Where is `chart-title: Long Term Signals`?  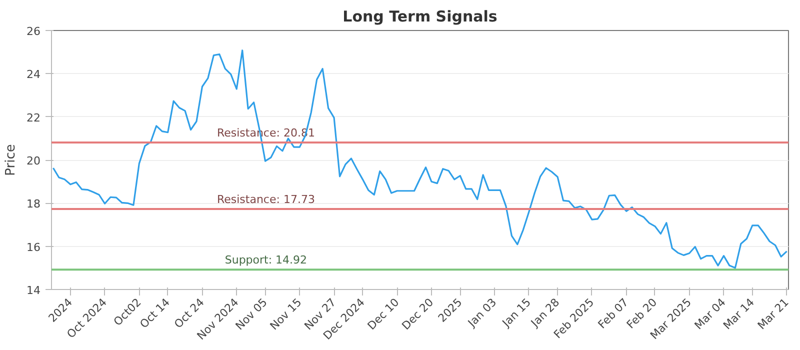
chart-title: Long Term Signals is located at coordinates (420, 17).